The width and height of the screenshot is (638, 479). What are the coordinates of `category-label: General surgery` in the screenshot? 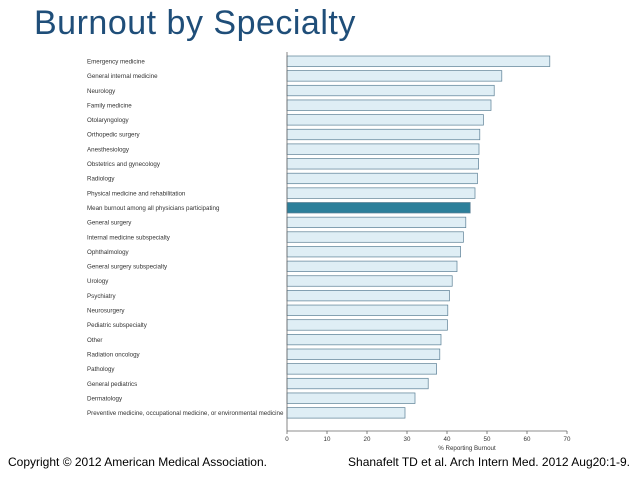 It's located at (109, 223).